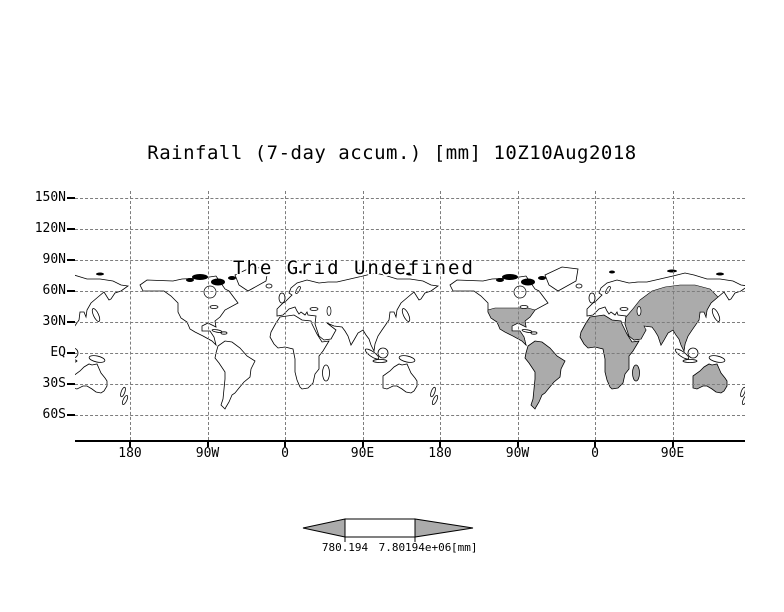  I want to click on colorbar-left-arrow, so click(324, 528).